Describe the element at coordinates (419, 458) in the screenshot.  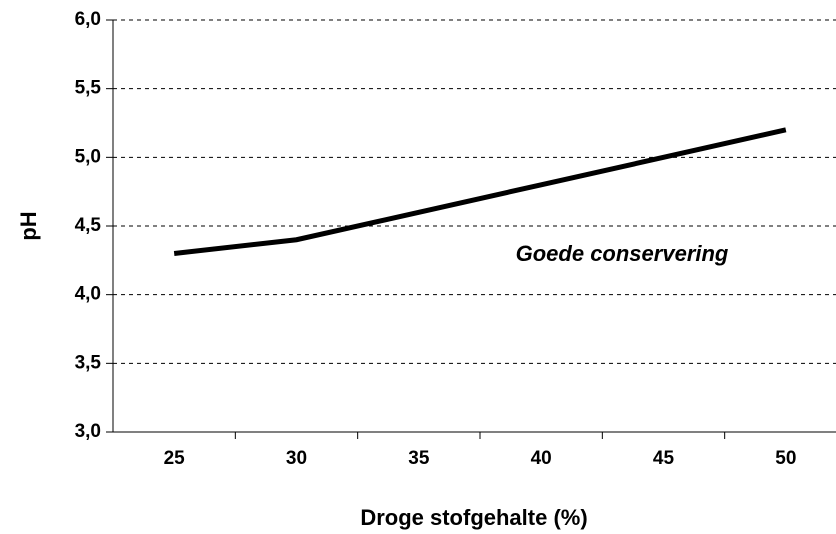
I see `x-tick-label: 35` at that location.